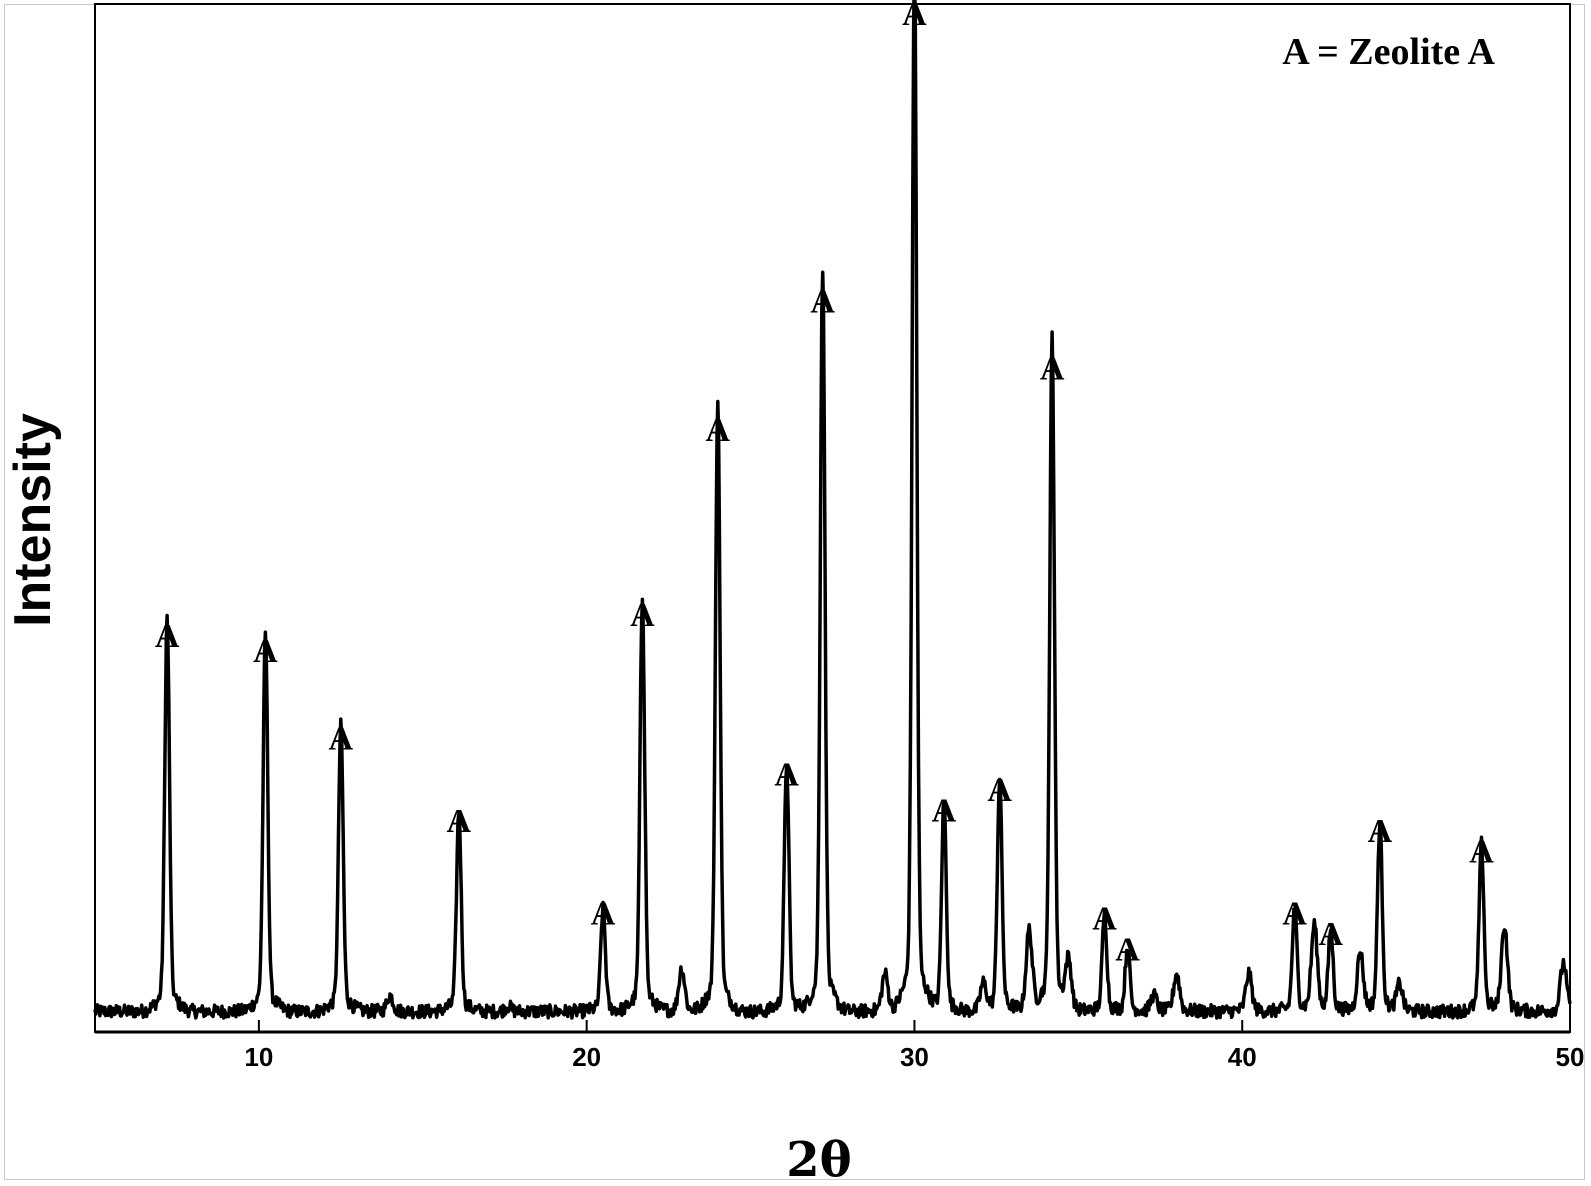 This screenshot has width=1591, height=1186. What do you see at coordinates (914, 1057) in the screenshot?
I see `x-tick-label: 30` at bounding box center [914, 1057].